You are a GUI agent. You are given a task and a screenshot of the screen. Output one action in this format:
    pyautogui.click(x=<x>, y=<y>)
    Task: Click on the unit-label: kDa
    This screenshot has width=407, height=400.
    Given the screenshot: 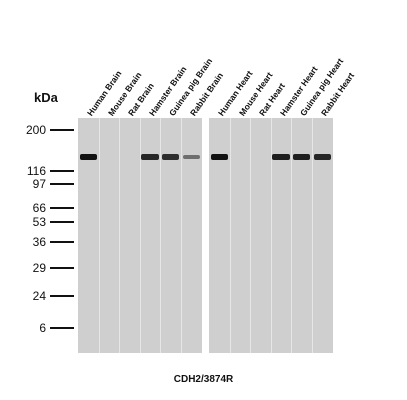 What is the action you would take?
    pyautogui.click(x=46, y=97)
    